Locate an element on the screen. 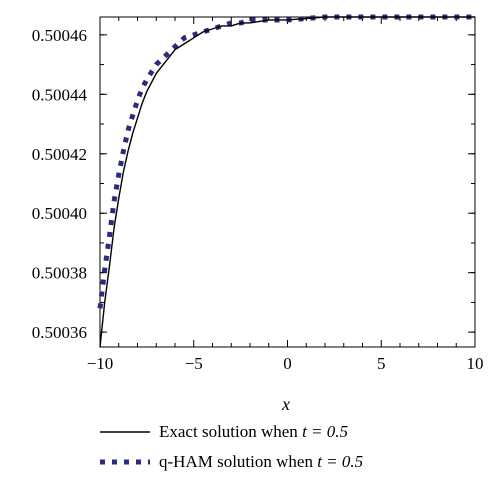  y-tick-label: 0.50038 is located at coordinates (59, 273).